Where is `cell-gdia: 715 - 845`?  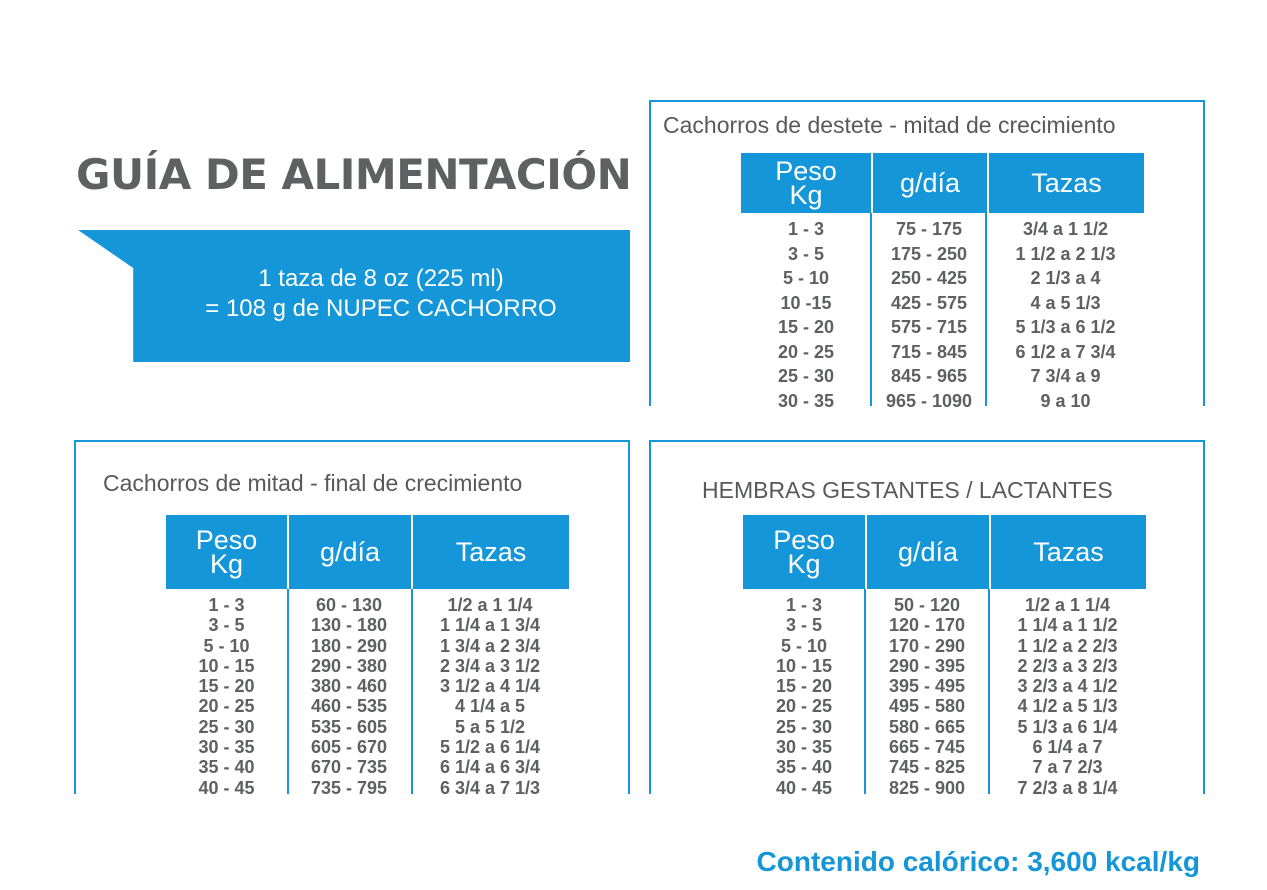
cell-gdia: 715 - 845 is located at coordinates (929, 351).